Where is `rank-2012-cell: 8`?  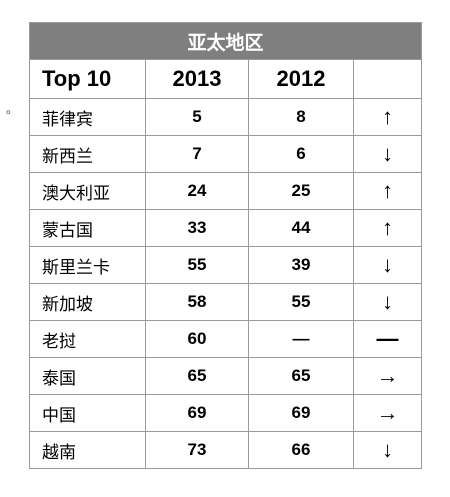 rank-2012-cell: 8 is located at coordinates (301, 117).